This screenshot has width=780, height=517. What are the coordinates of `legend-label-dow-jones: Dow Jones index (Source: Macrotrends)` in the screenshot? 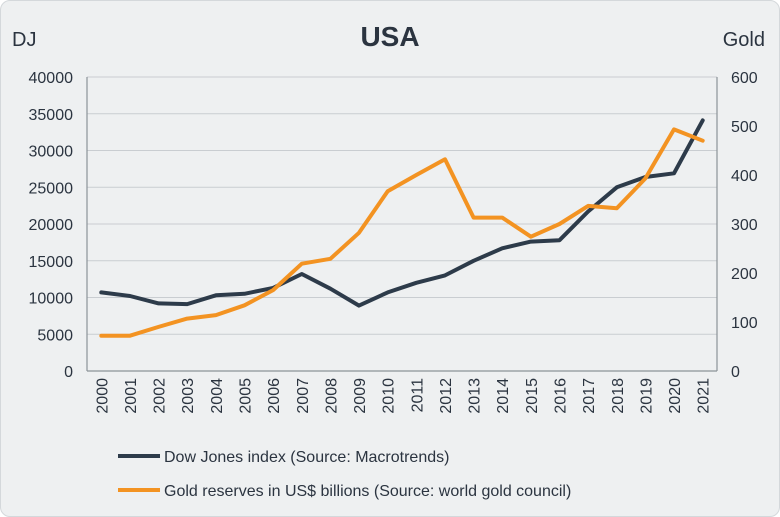 It's located at (306, 457).